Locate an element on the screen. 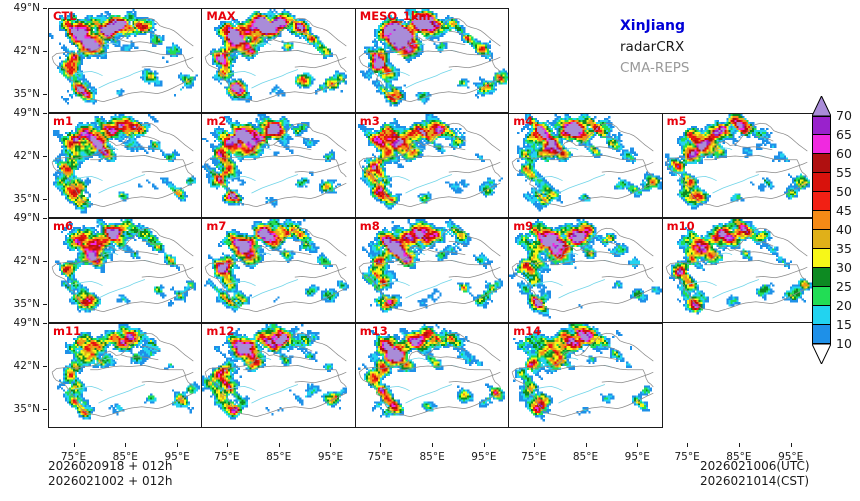 The height and width of the screenshot is (501, 860). map-panel-m13: m13 is located at coordinates (432, 375).